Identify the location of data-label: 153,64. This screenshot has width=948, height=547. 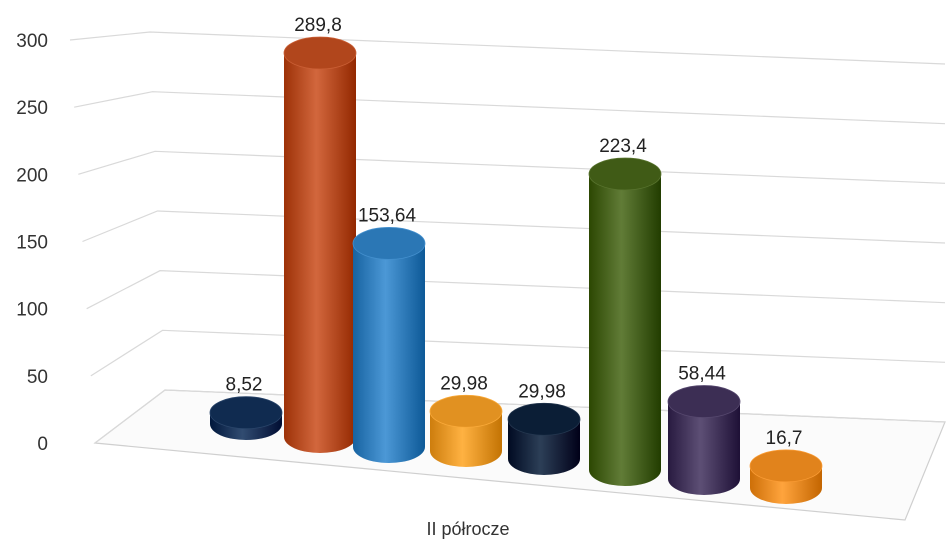
(387, 215).